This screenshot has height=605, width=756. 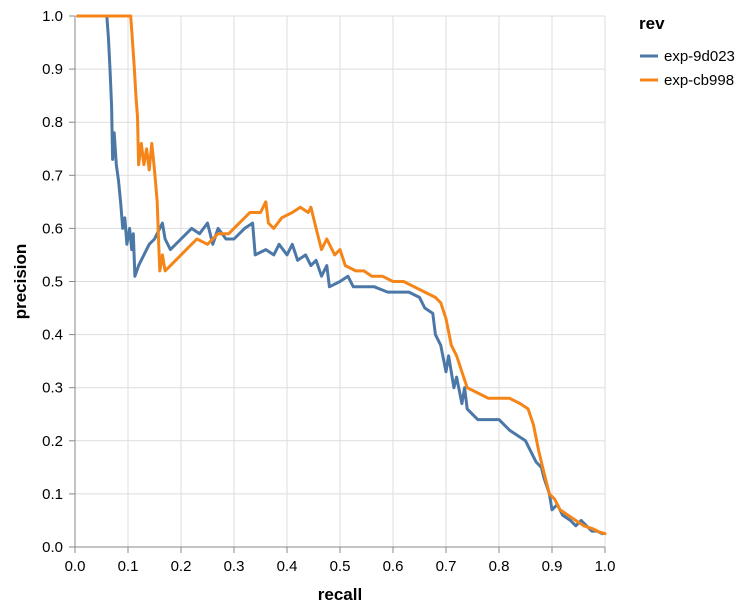 What do you see at coordinates (699, 56) in the screenshot?
I see `legend-label: exp-9d023` at bounding box center [699, 56].